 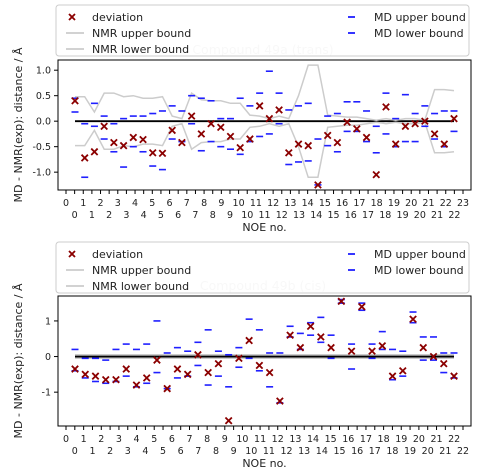 I want to click on x-tick-label: 0, so click(x=75, y=451).